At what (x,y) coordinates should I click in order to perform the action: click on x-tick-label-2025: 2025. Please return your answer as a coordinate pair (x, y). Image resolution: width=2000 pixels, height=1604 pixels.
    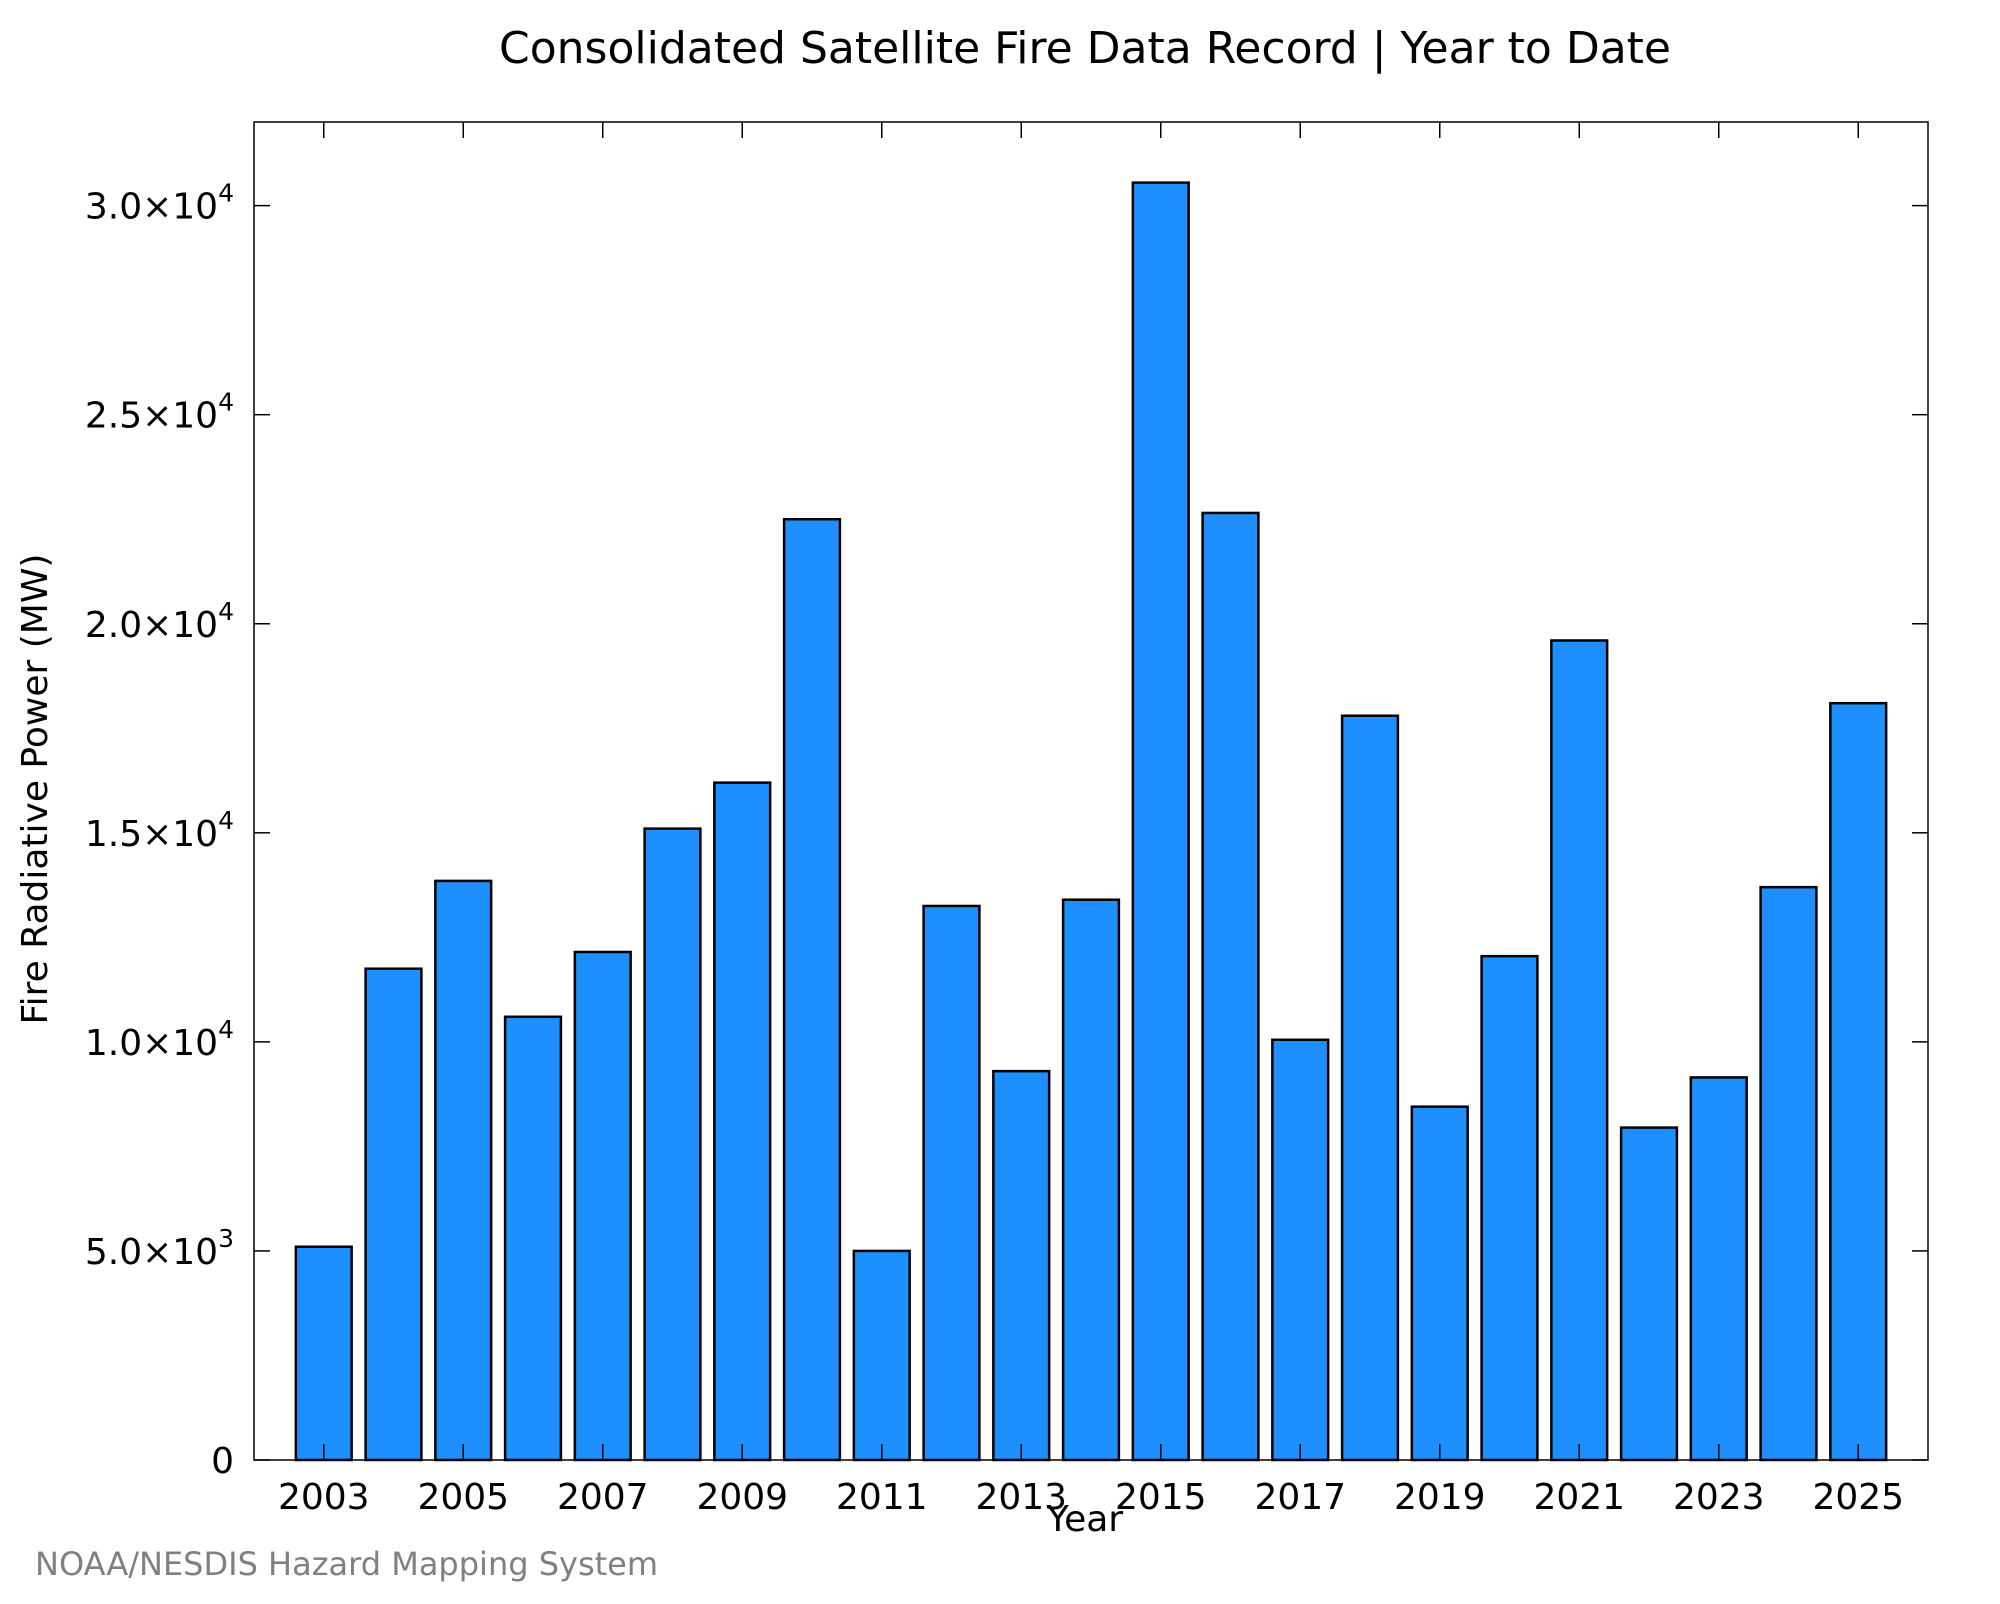
    Looking at the image, I should click on (1858, 1497).